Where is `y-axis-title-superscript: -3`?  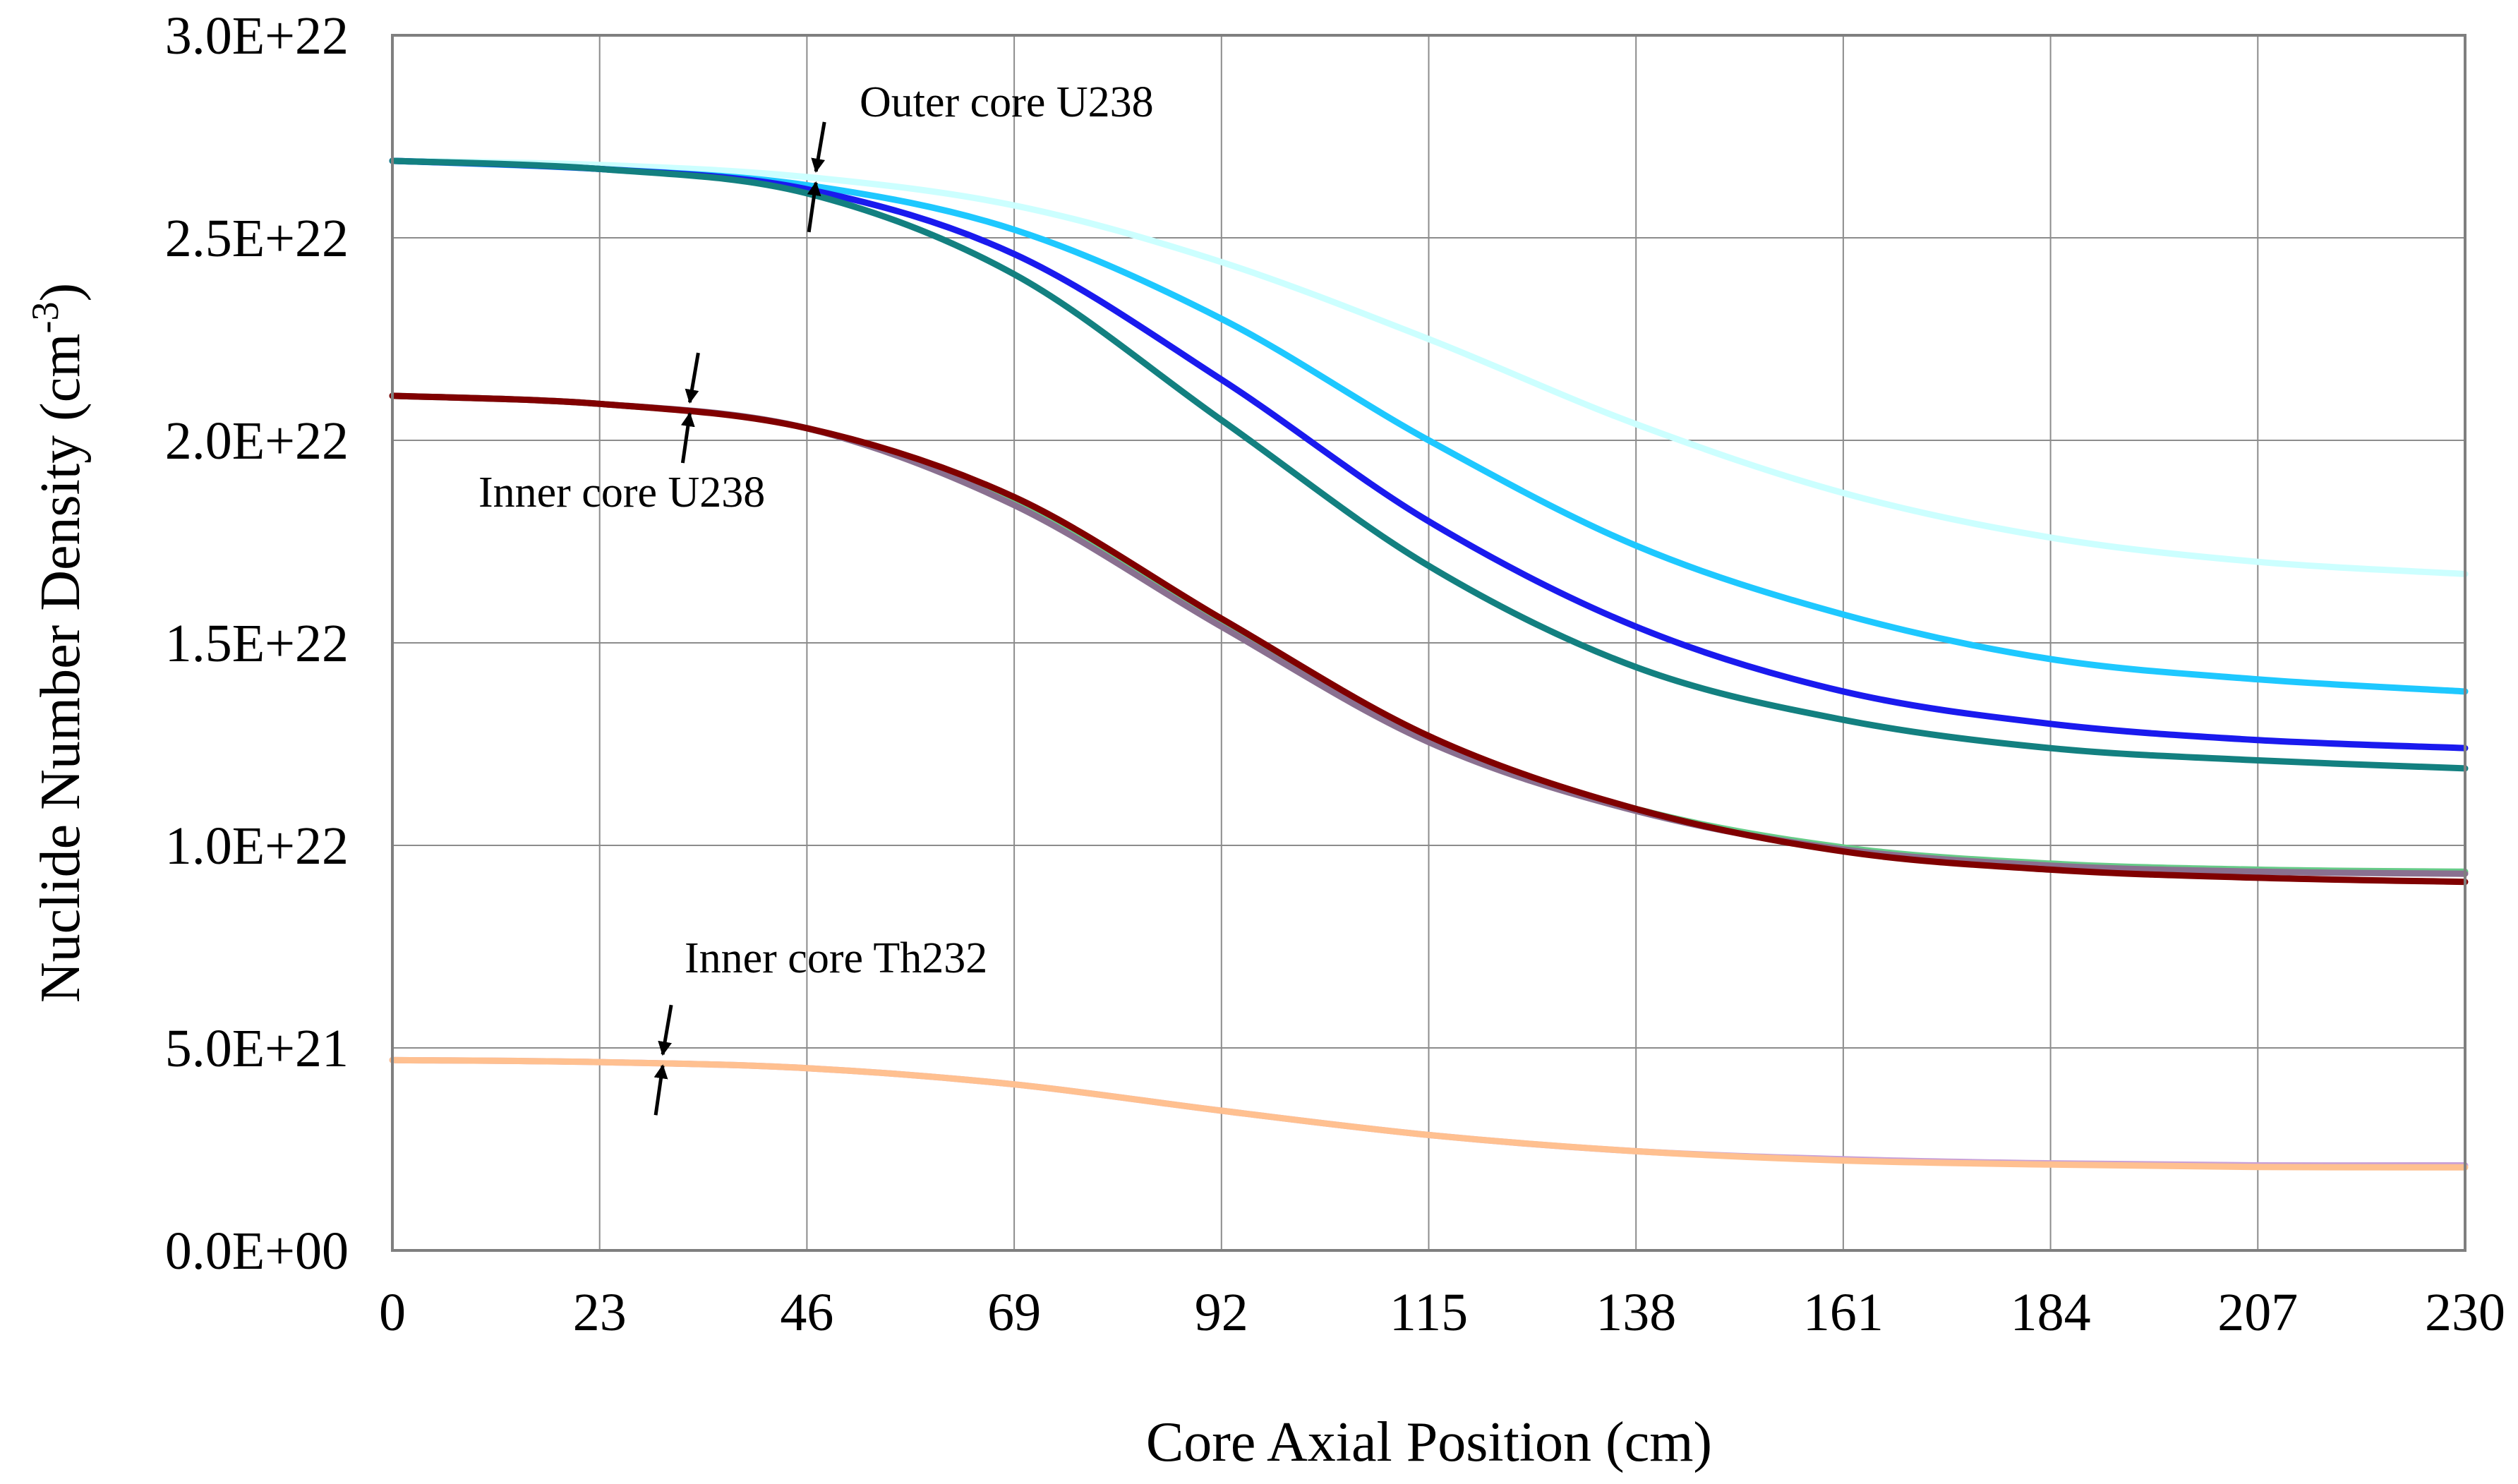 y-axis-title-superscript: -3 is located at coordinates (45, 318).